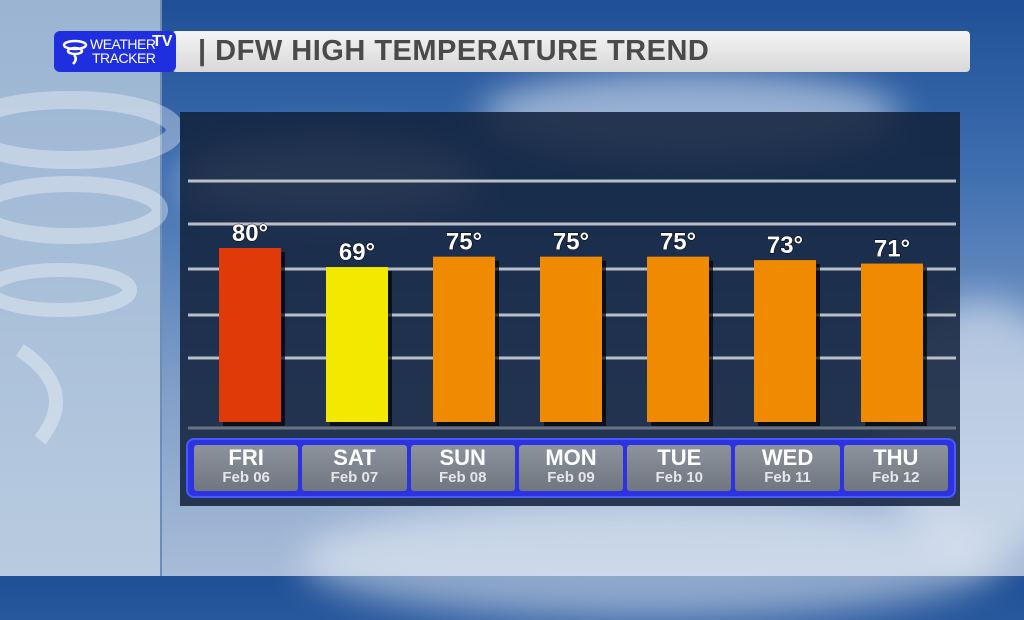 This screenshot has height=620, width=1024. What do you see at coordinates (462, 477) in the screenshot?
I see `day-date: Feb 08` at bounding box center [462, 477].